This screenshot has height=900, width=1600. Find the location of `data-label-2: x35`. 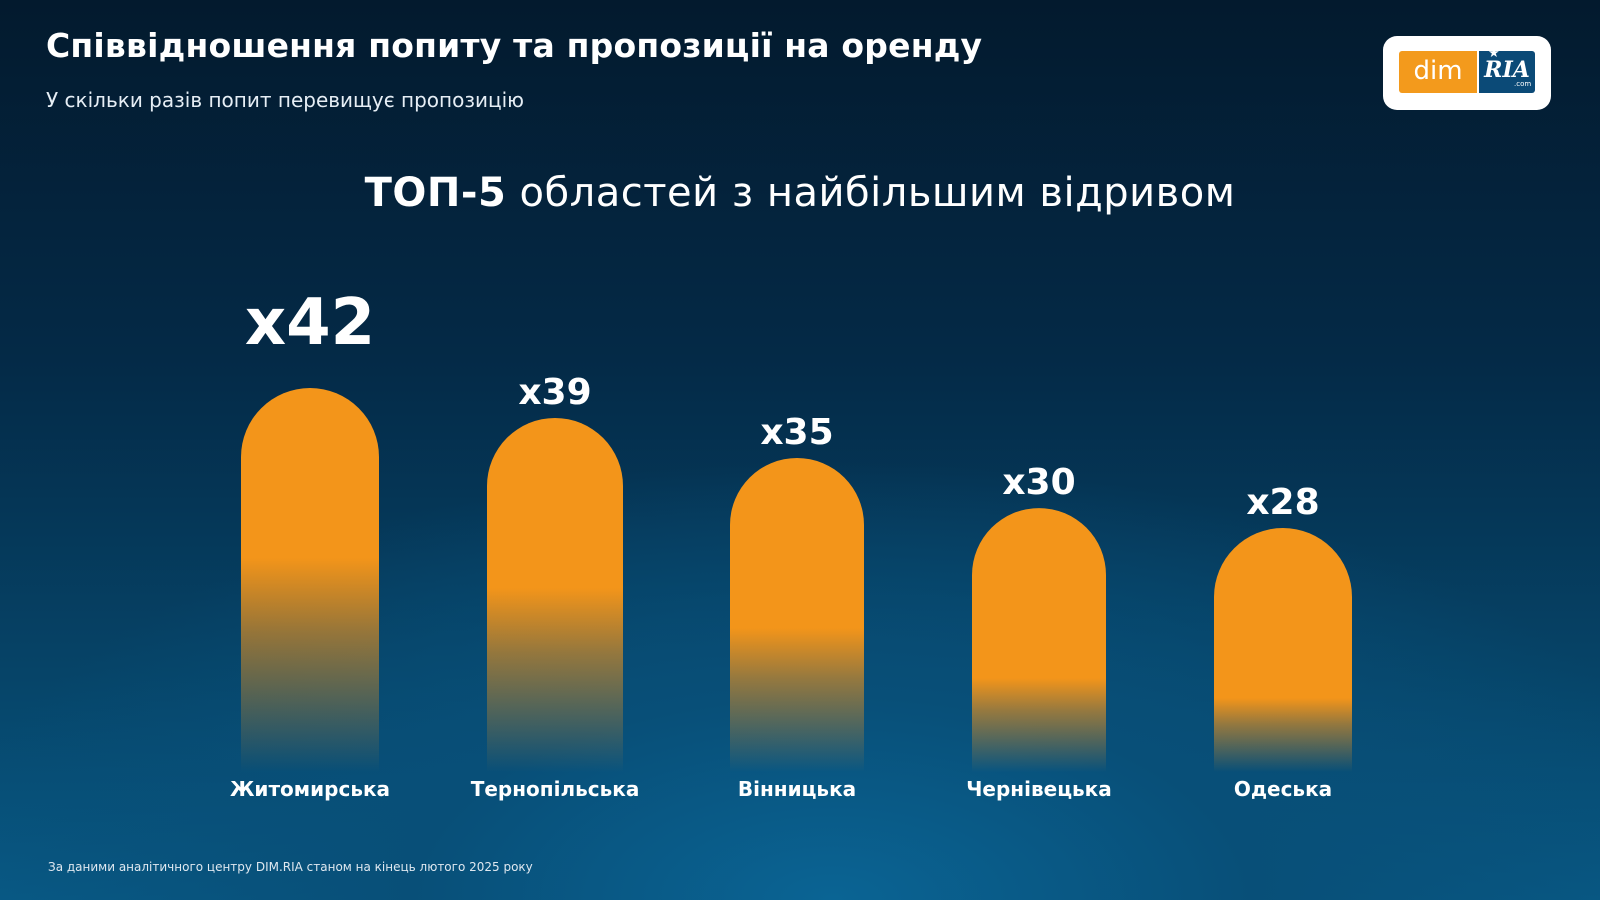

data-label-2: x35 is located at coordinates (796, 432).